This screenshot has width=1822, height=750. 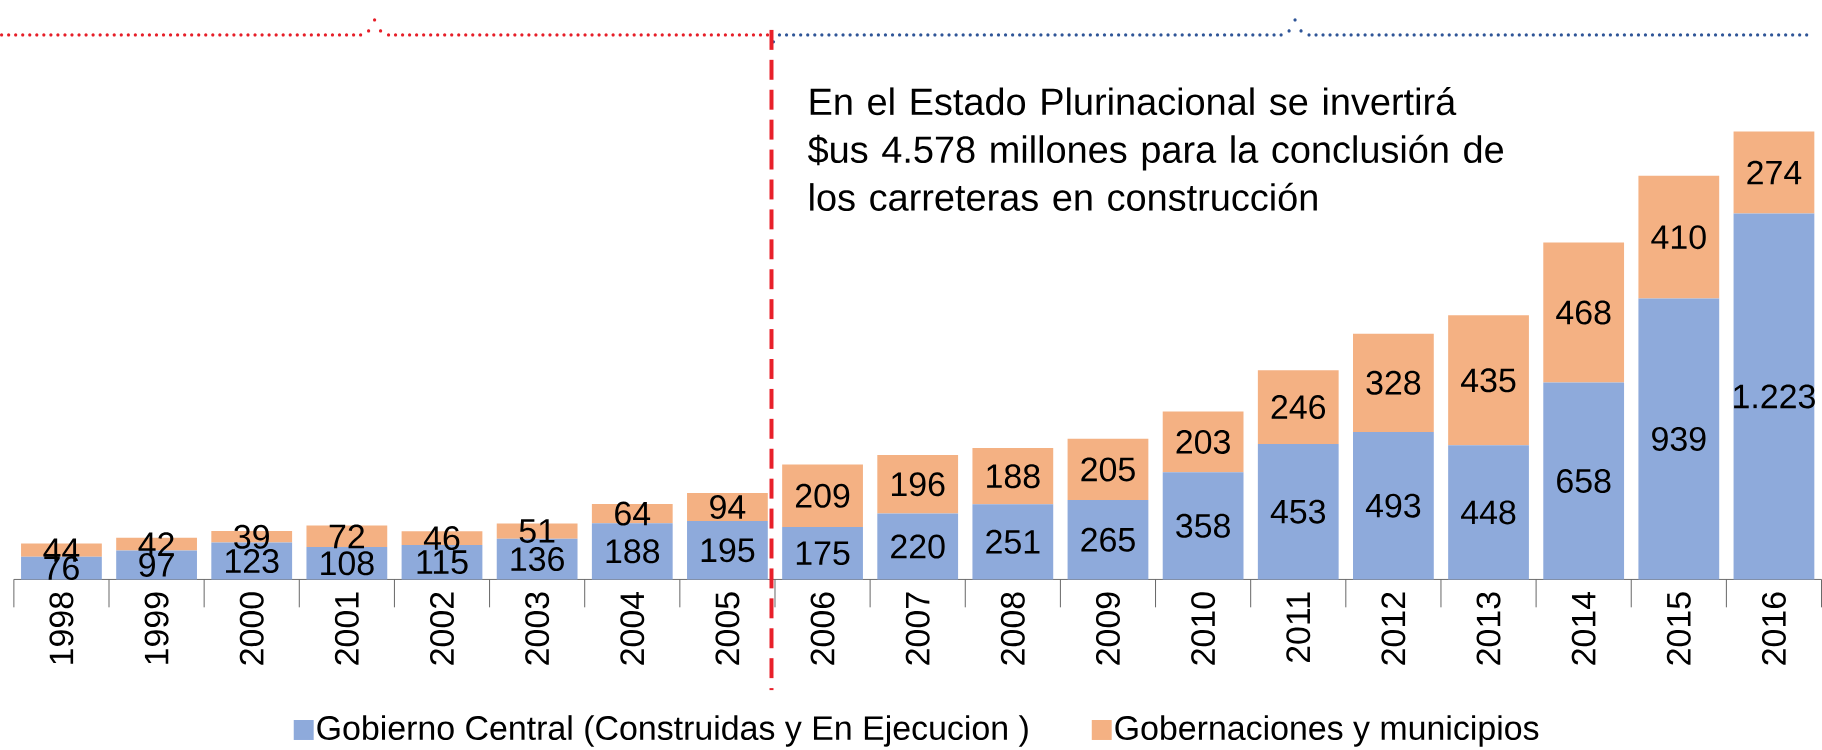 I want to click on data-label: 468, so click(x=1583, y=312).